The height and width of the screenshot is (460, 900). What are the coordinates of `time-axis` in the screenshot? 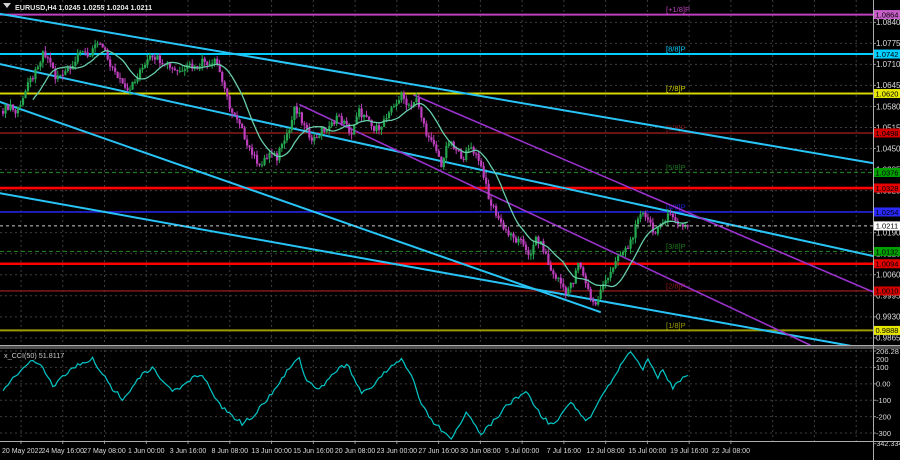 It's located at (436, 451).